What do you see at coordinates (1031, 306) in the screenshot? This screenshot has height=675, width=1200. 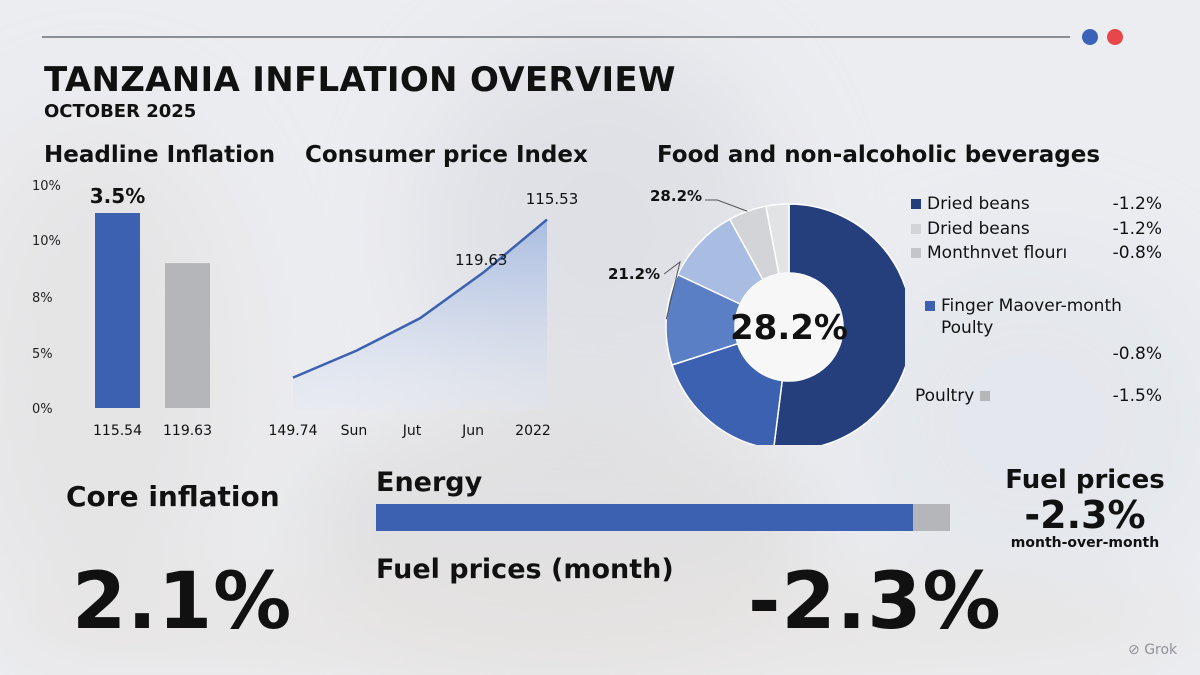 I see `legend-label: Finger Maover-month` at bounding box center [1031, 306].